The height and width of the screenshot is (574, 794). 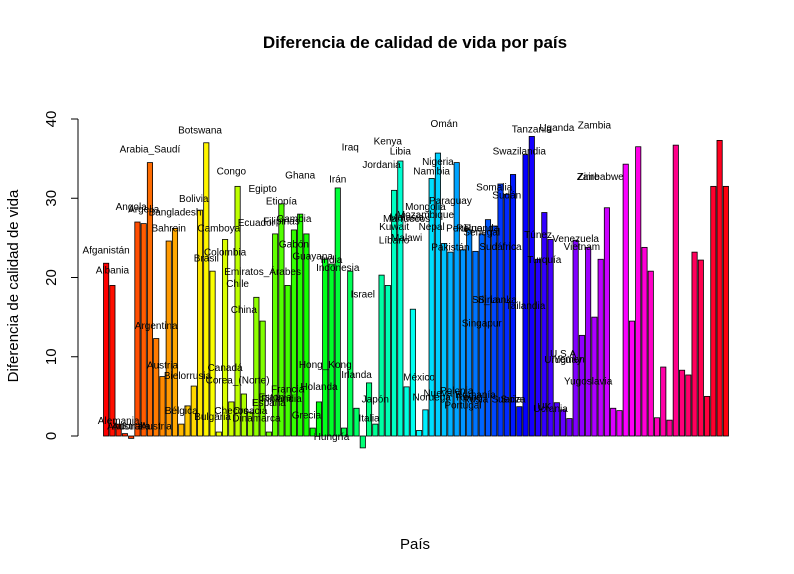 I want to click on country-label: Indonesia, so click(x=338, y=268).